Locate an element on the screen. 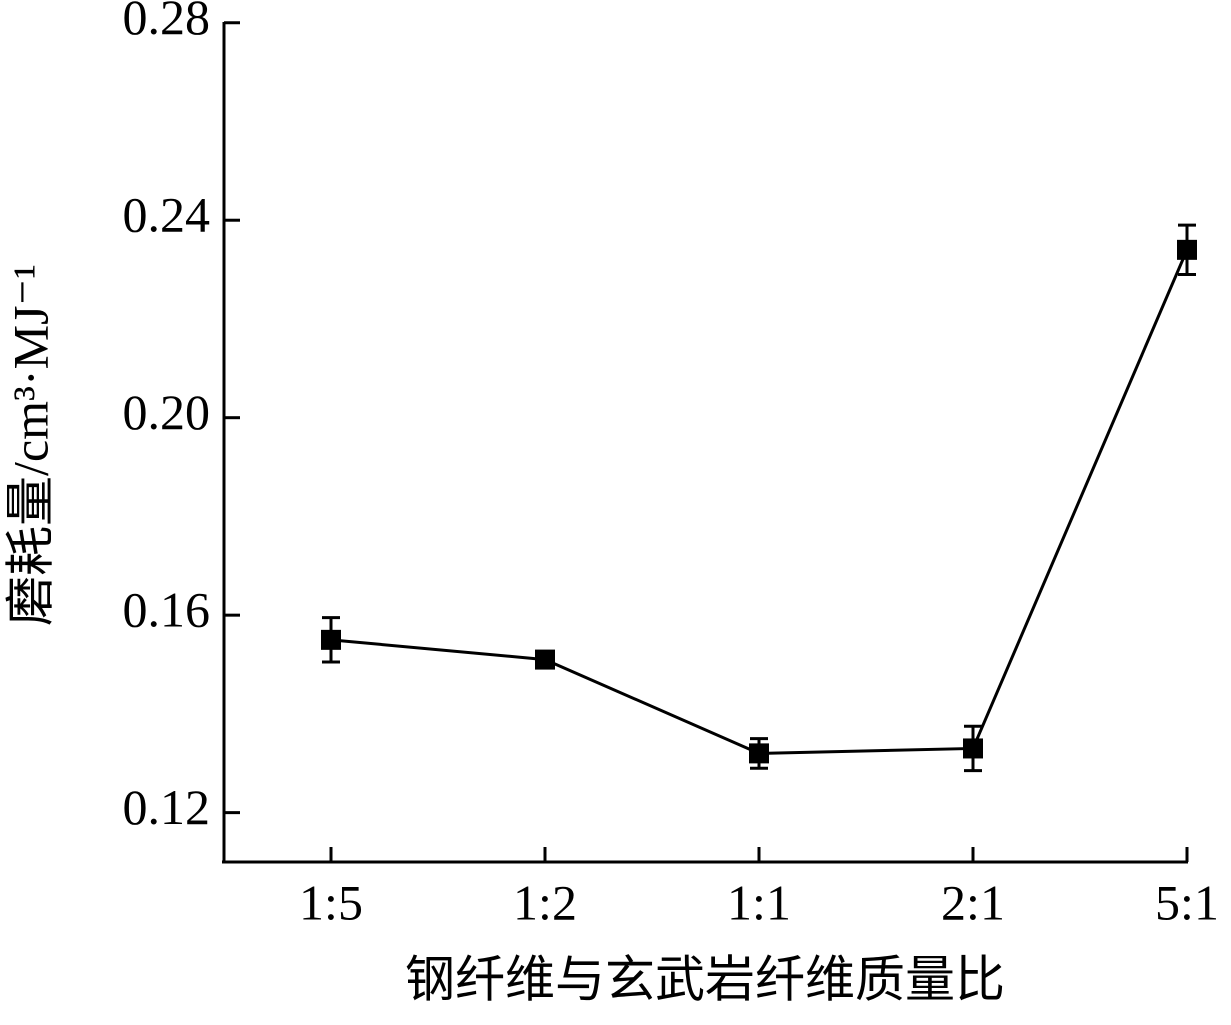  y-tick-label: 0.24 is located at coordinates (167, 215).